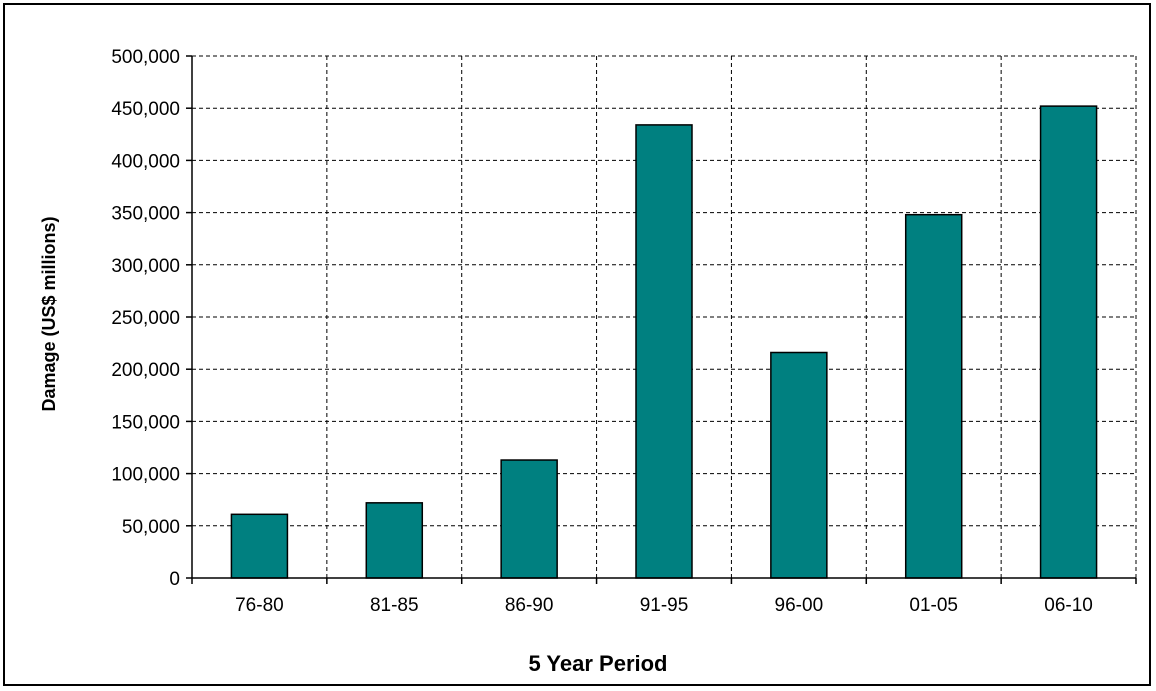 This screenshot has height=691, width=1156. I want to click on x-tick-label: 81-85, so click(394, 605).